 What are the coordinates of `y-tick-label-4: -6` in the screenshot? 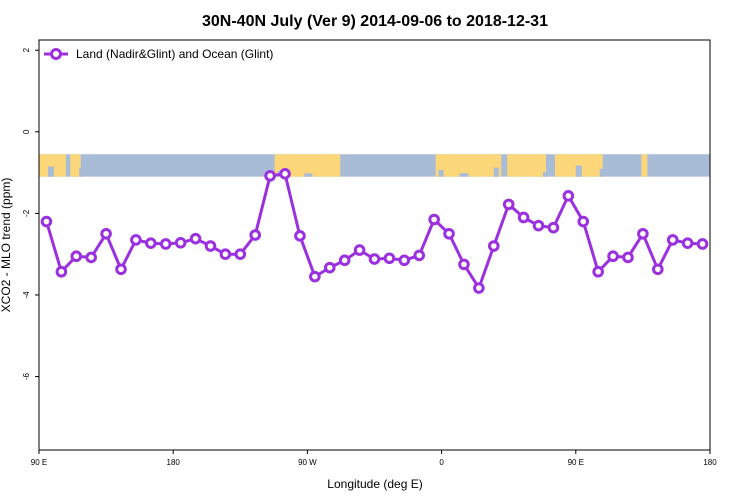 It's located at (26, 376).